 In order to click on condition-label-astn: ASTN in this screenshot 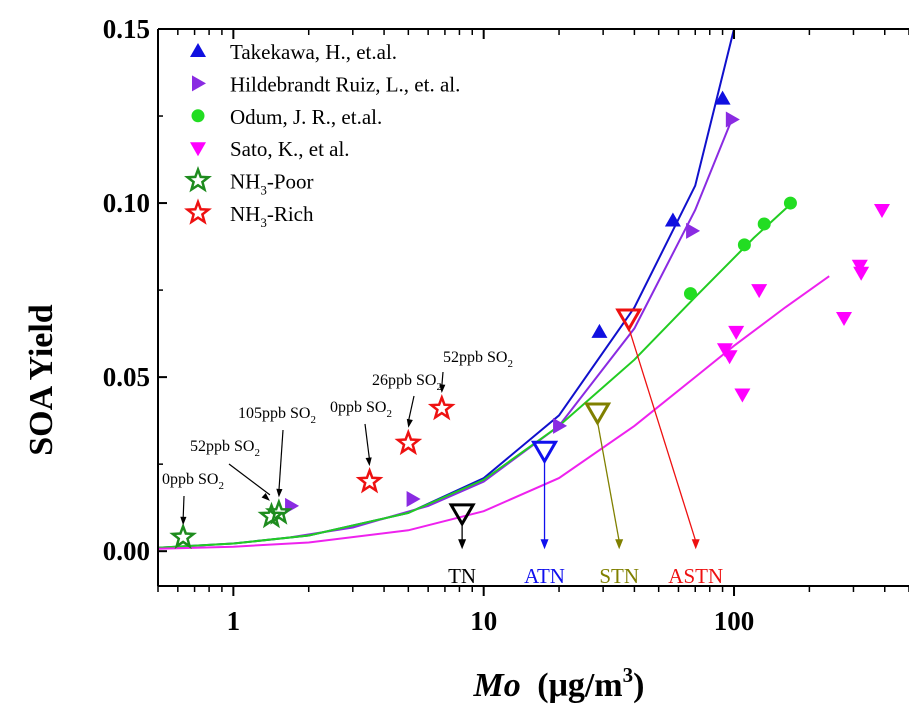, I will do `click(695, 576)`.